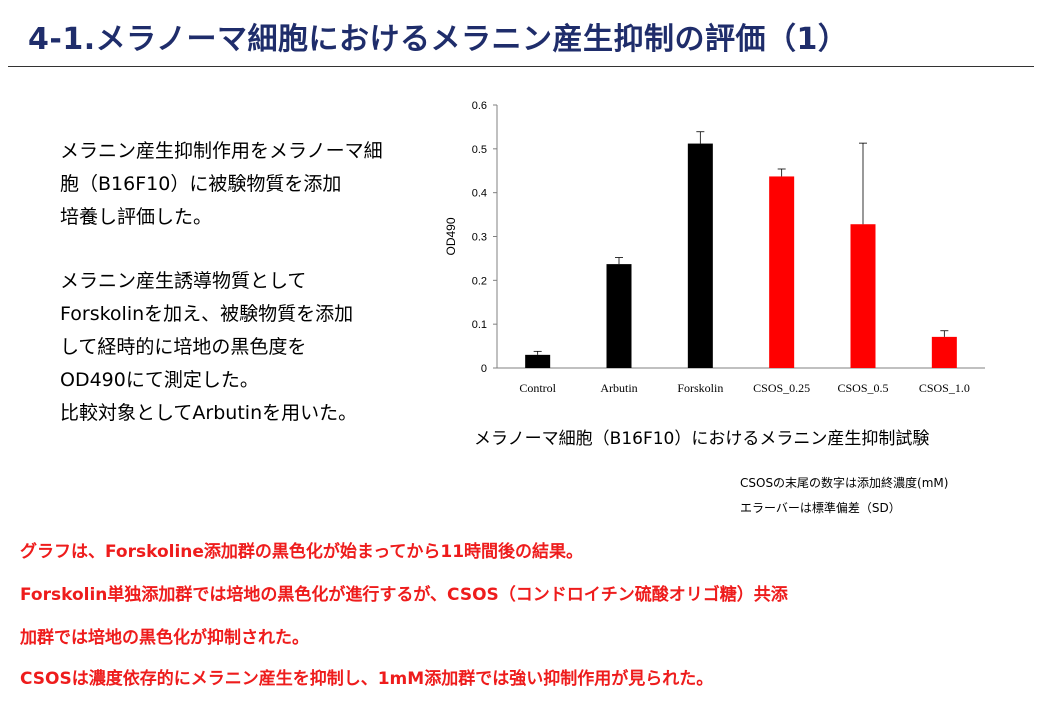 The height and width of the screenshot is (720, 1040). I want to click on intro-line: して経時的に培地の黒色度を, so click(183, 347).